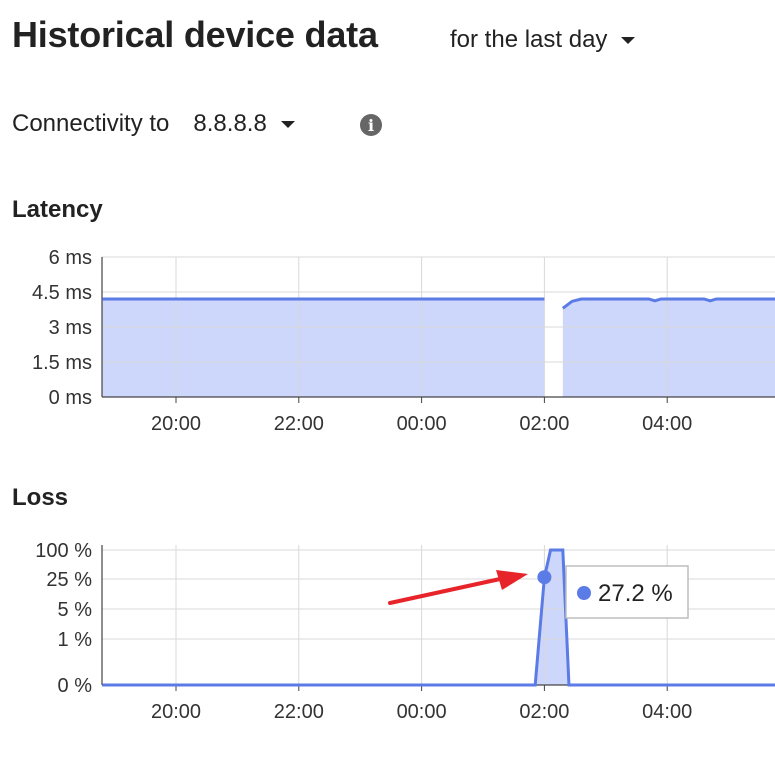  What do you see at coordinates (544, 577) in the screenshot?
I see `loss-hover-point` at bounding box center [544, 577].